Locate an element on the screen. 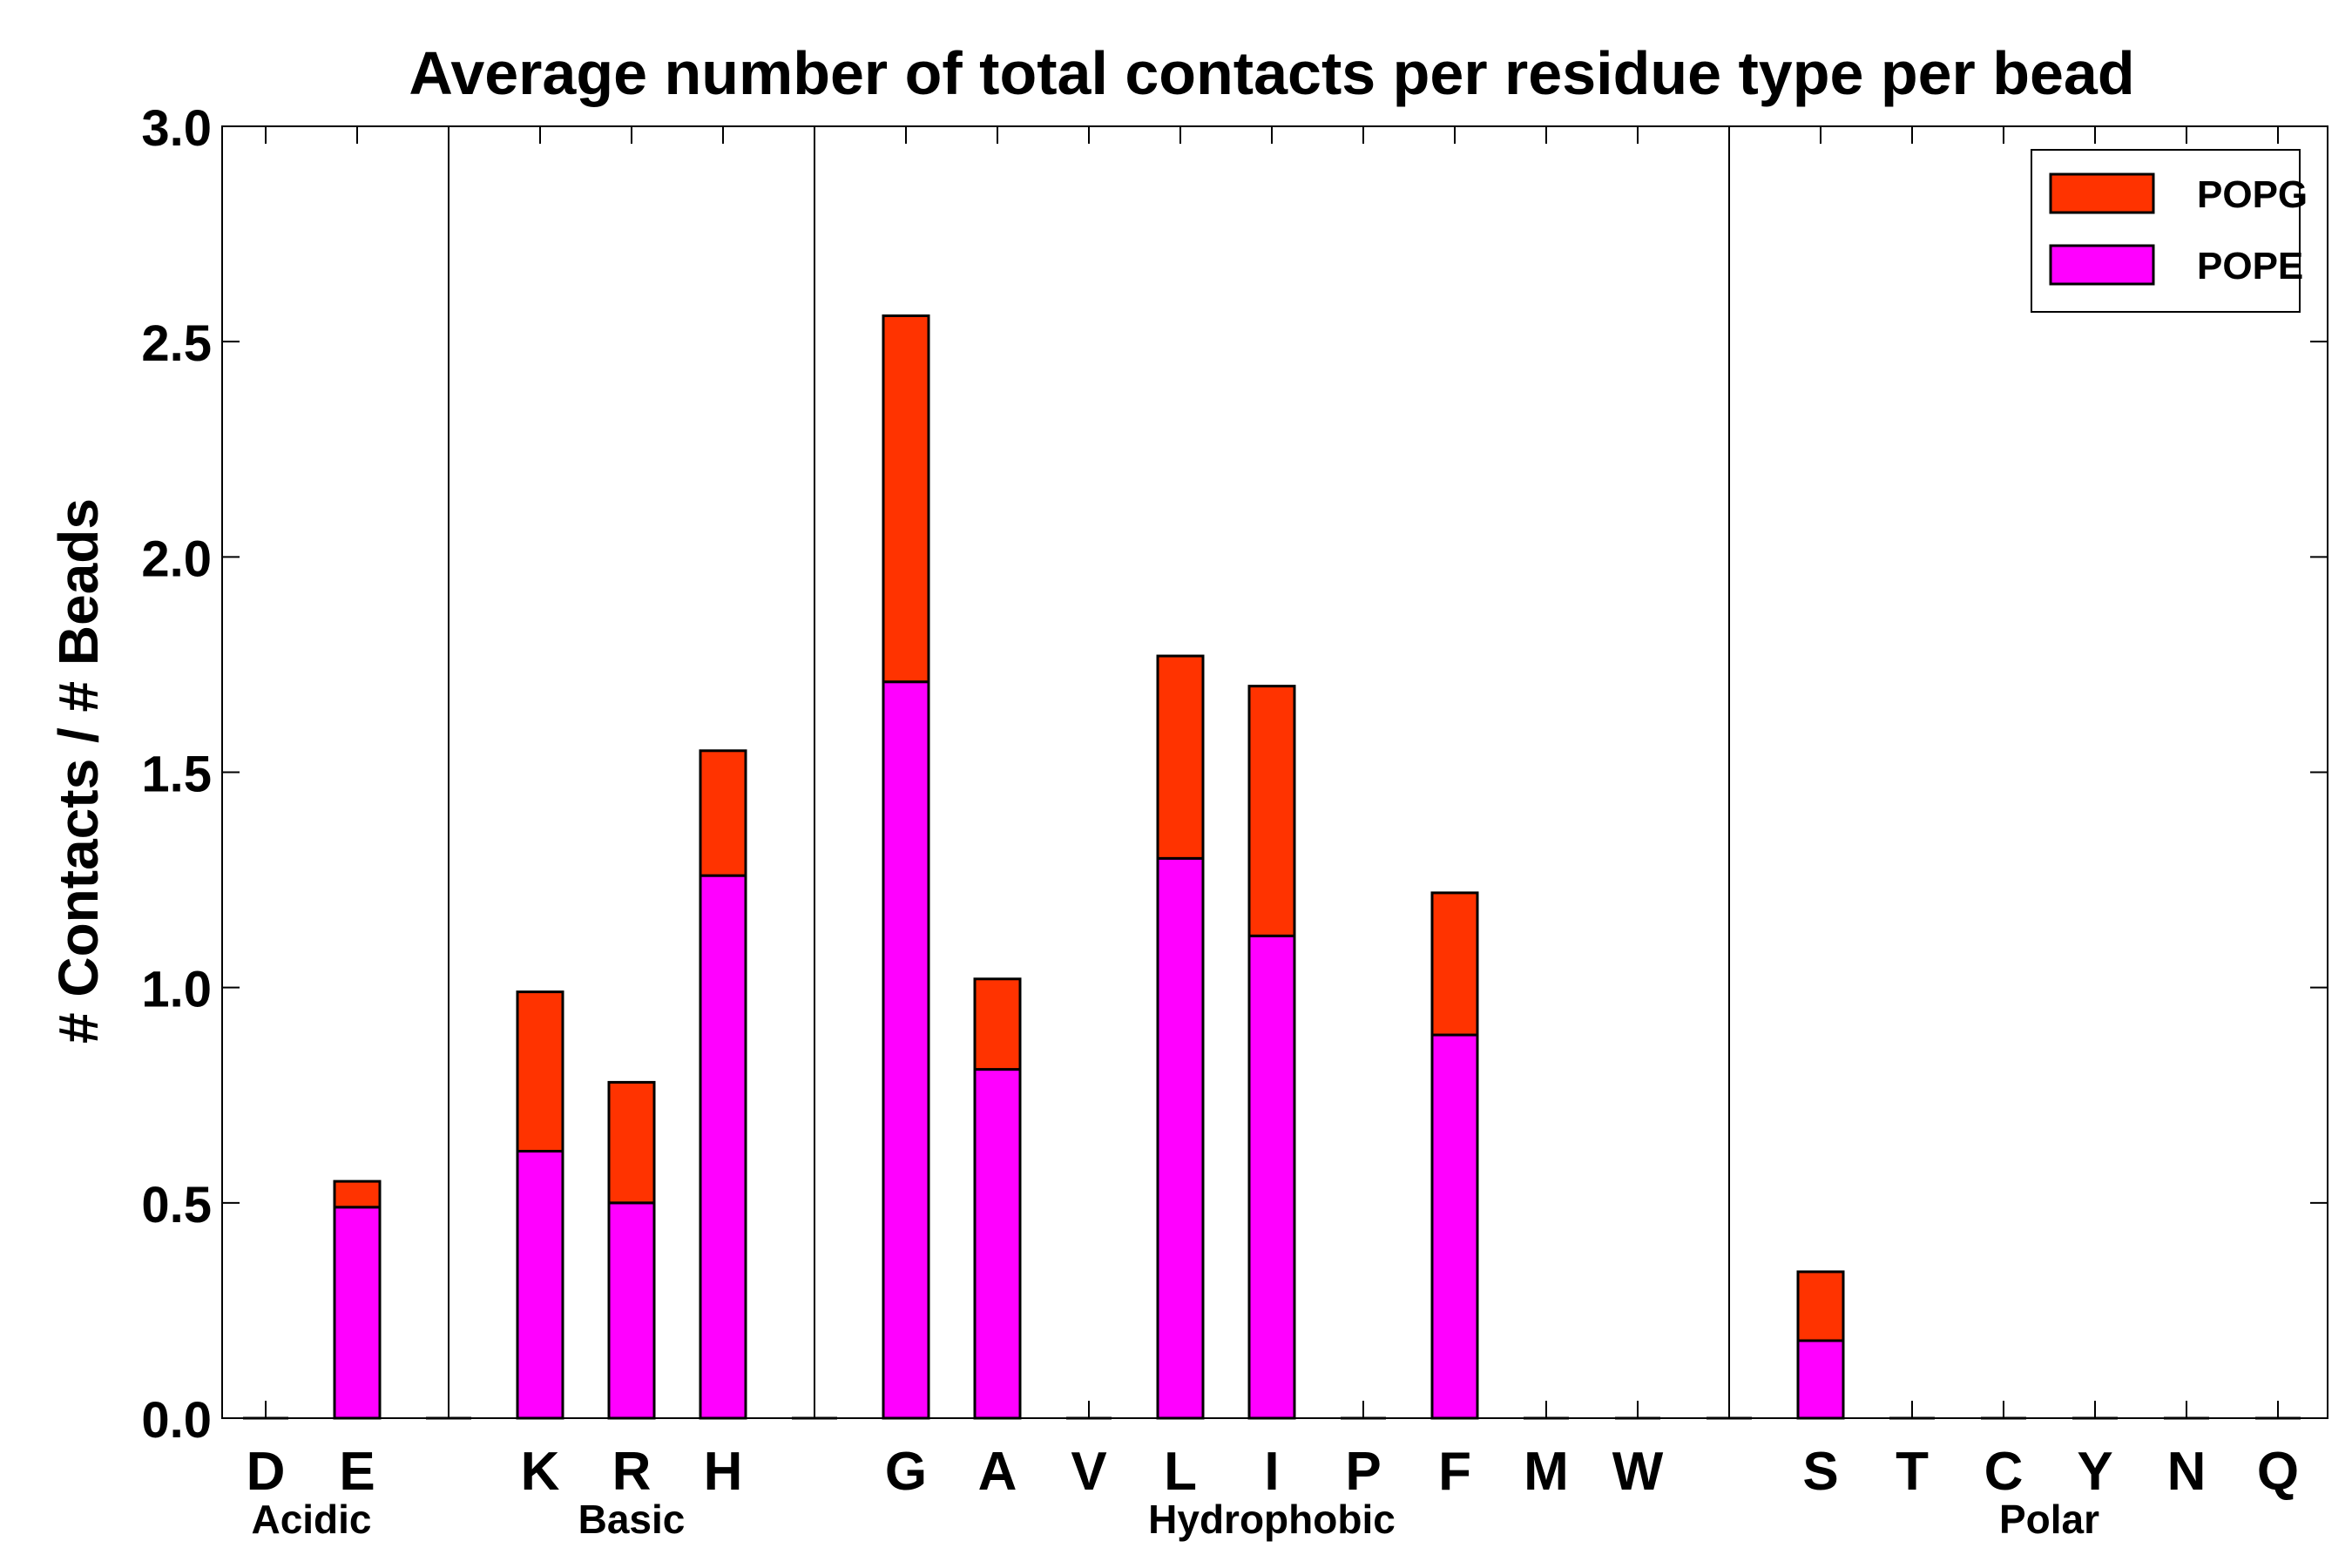 The height and width of the screenshot is (1568, 2352). y-tick-label: 2.0 is located at coordinates (177, 559).